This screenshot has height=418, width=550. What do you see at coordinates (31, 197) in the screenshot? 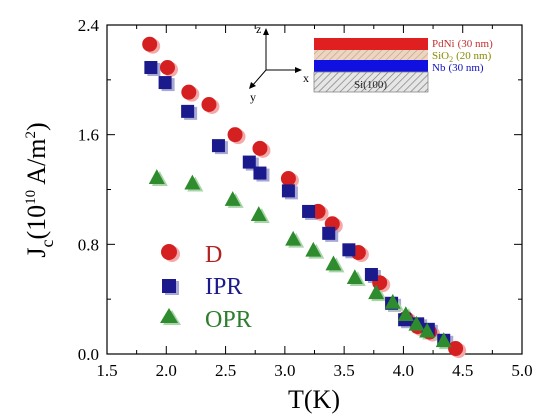
I see `y-axis-title-exp: 10` at bounding box center [31, 197].